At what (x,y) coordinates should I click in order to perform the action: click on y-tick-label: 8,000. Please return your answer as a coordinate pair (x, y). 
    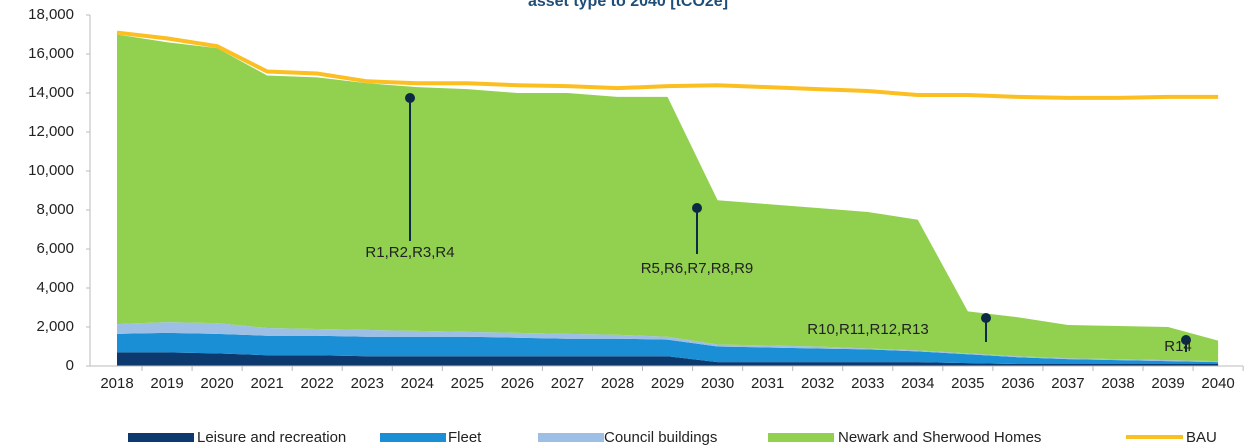
    Looking at the image, I should click on (55, 209).